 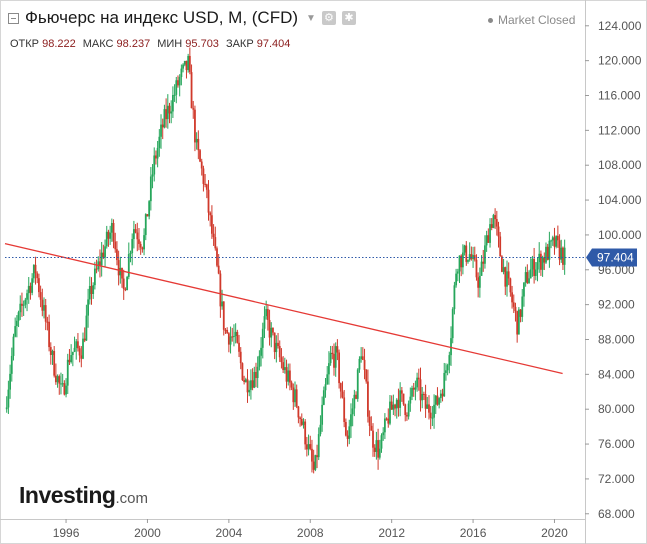 I want to click on y-tick-label: 120.000, so click(x=620, y=61).